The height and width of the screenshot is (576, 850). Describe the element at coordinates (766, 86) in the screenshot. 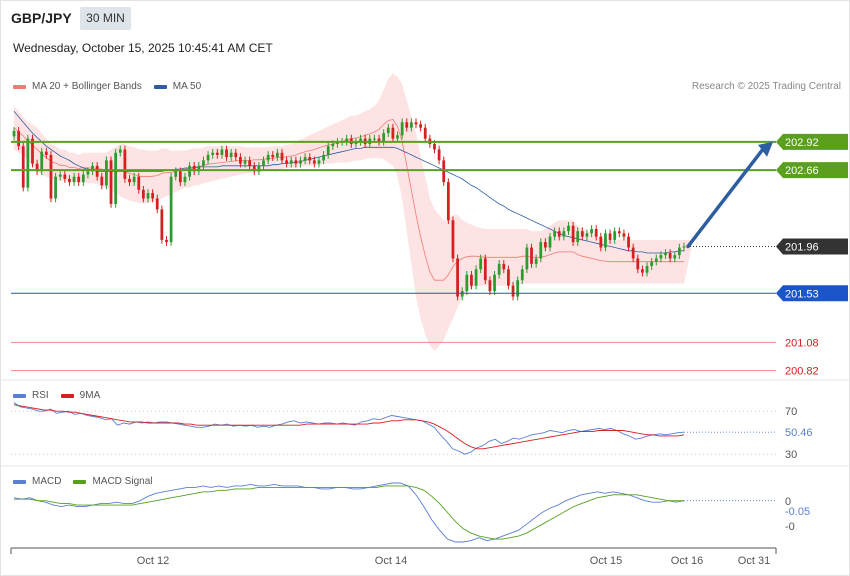

I see `credit-label: Research © 2025 Trading Central` at that location.